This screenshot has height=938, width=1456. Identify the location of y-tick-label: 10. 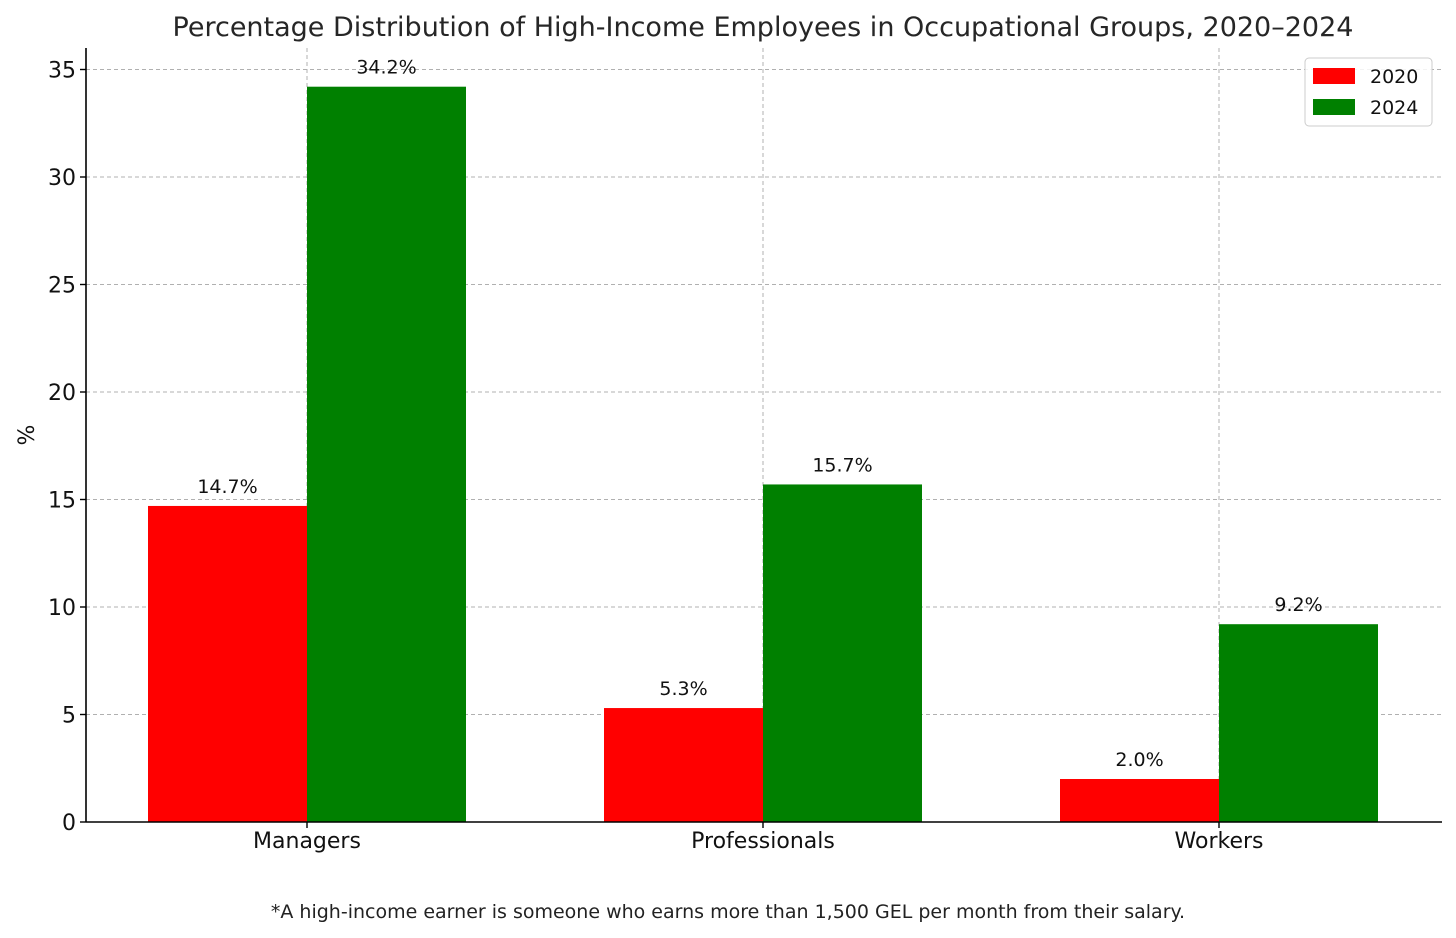
(62, 608).